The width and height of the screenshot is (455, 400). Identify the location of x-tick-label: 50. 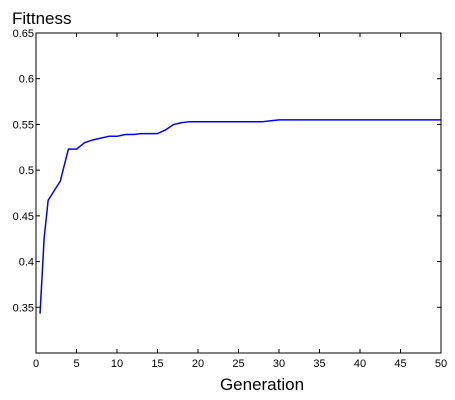
(441, 364).